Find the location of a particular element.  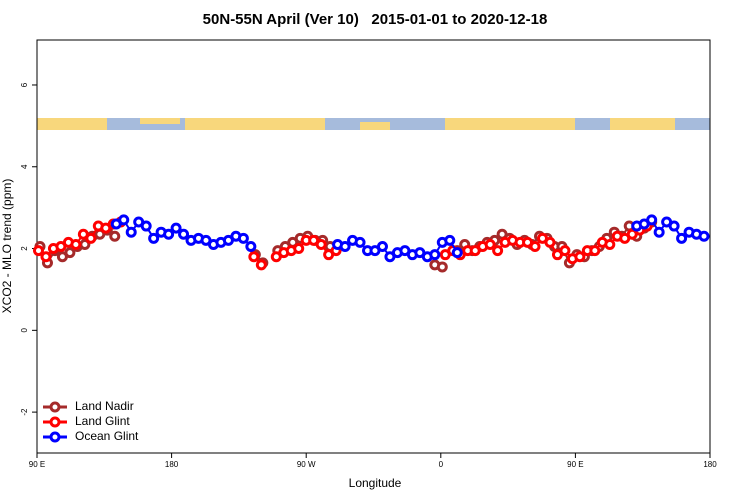

series-line is located at coordinates (342, 243).